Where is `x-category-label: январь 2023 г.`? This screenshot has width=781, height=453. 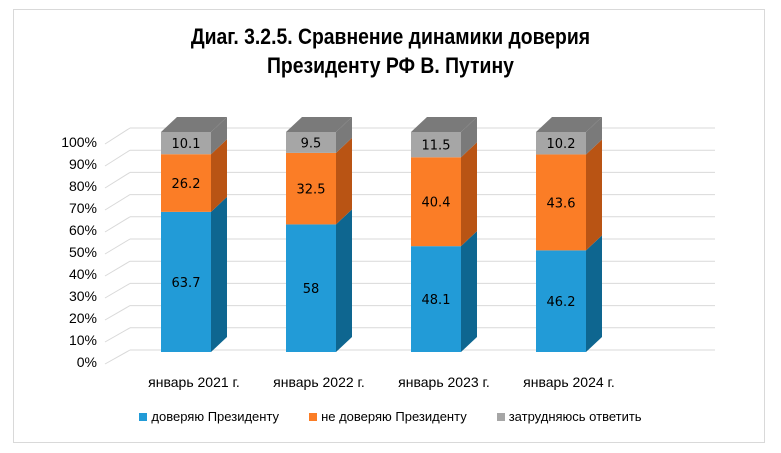 x-category-label: январь 2023 г. is located at coordinates (444, 382).